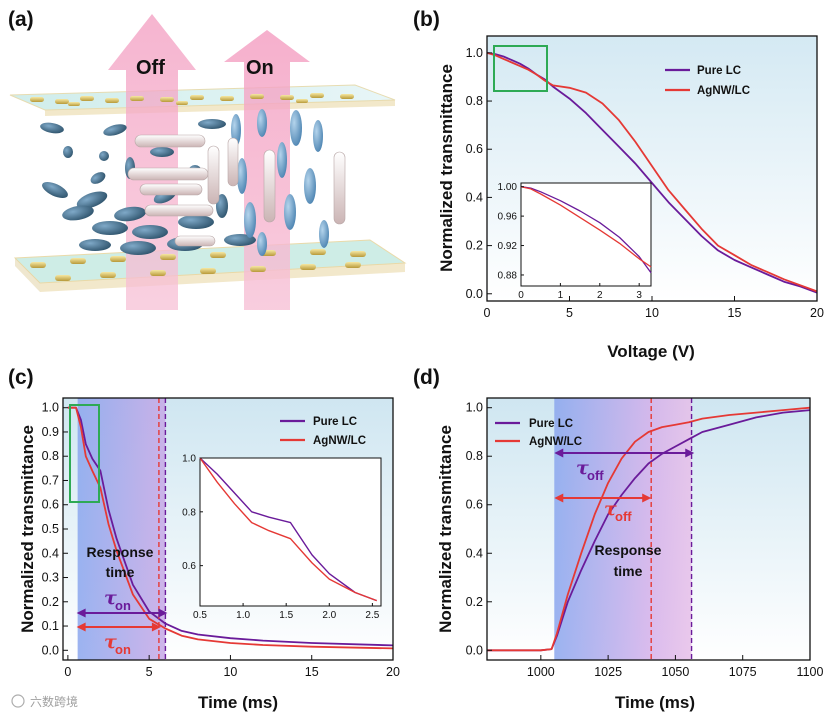  Describe the element at coordinates (18, 701) in the screenshot. I see `watermark-icon` at that location.